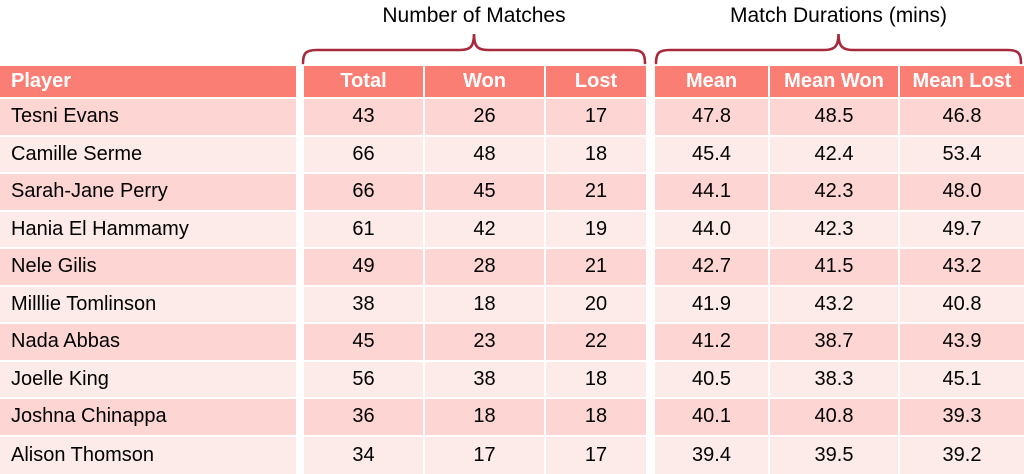  I want to click on player-name-cell: Camille Serme, so click(148, 155).